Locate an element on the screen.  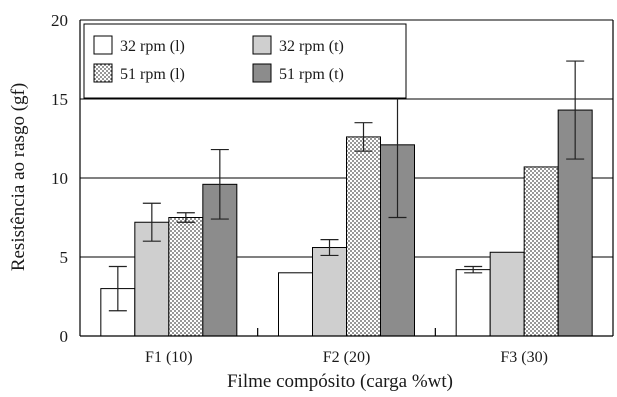
legend-label: 51 rpm (l) is located at coordinates (152, 74).